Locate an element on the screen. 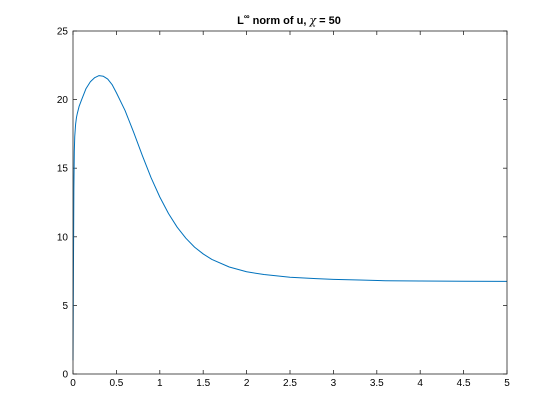  y-tick-label: 20 is located at coordinates (63, 100).